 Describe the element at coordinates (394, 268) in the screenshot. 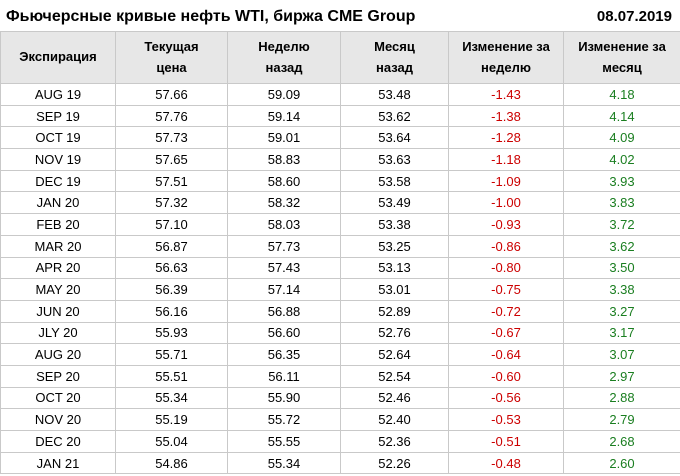

I see `month-ago-cell: 53.13` at that location.